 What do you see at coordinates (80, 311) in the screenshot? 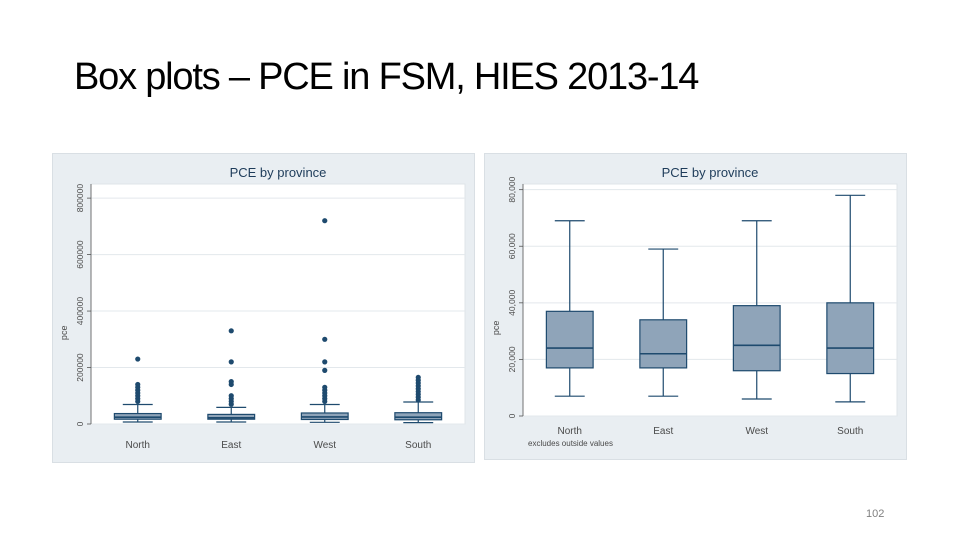
I see `y-tick-label: 400000` at bounding box center [80, 311].